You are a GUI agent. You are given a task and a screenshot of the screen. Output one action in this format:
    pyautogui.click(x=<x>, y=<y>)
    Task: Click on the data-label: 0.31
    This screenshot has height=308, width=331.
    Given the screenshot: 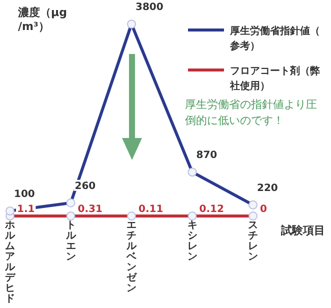 What is the action you would take?
    pyautogui.click(x=90, y=209)
    